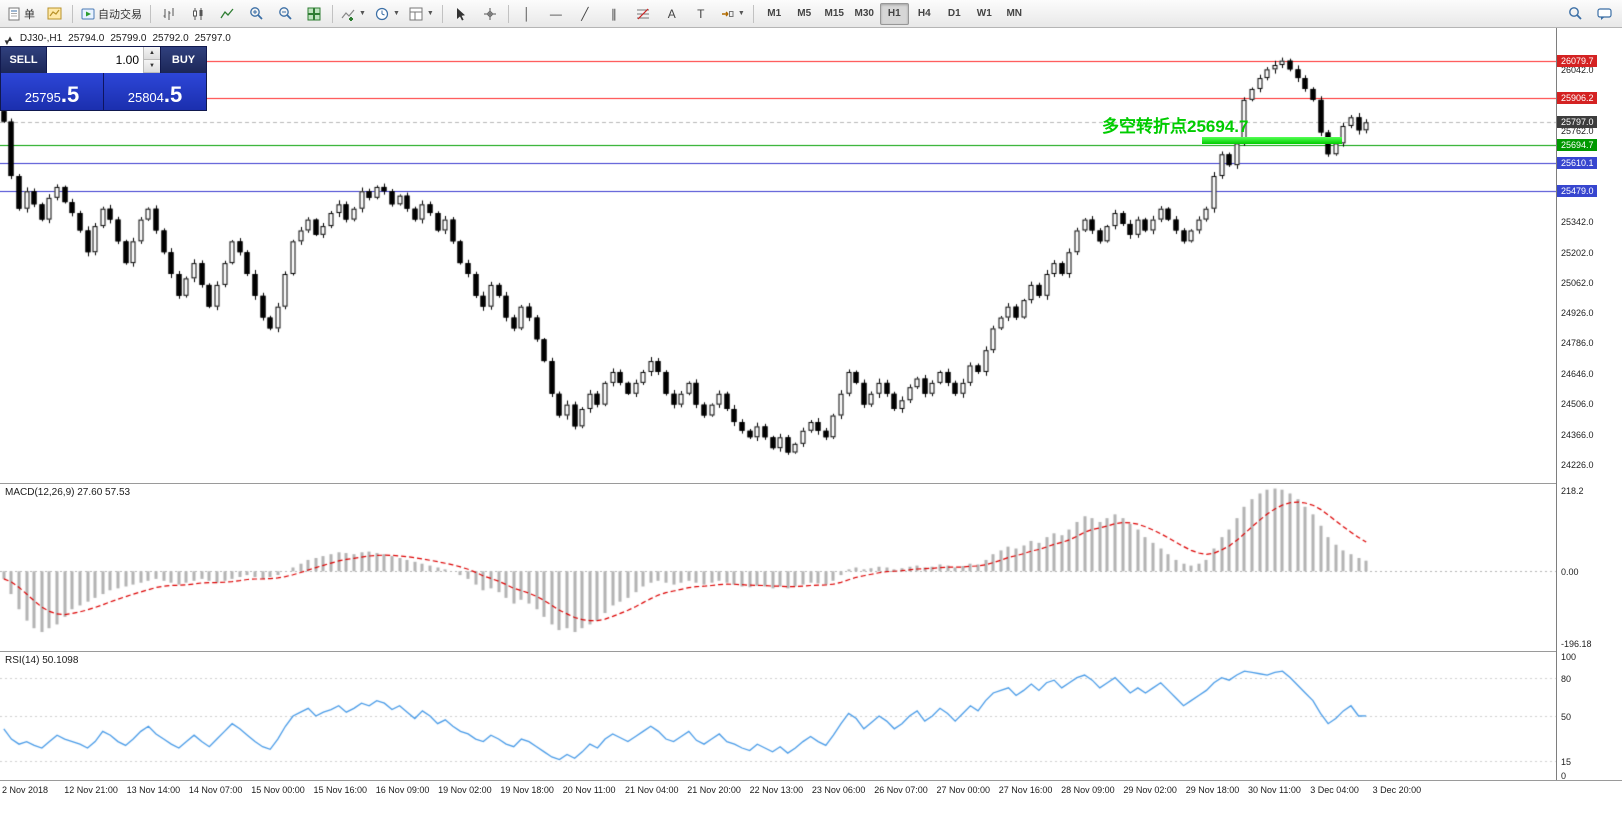 This screenshot has width=1622, height=823. Describe the element at coordinates (145, 97) in the screenshot. I see `buy-price-main: 25804` at that location.